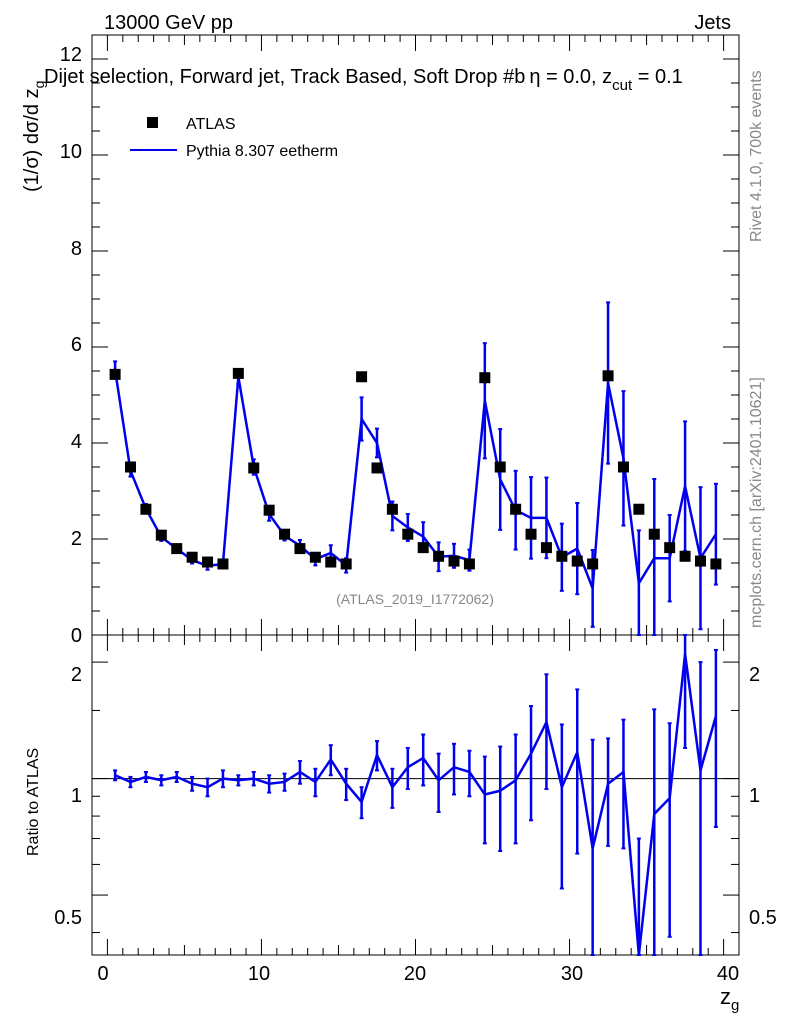  What do you see at coordinates (712, 23) in the screenshot?
I see `category-label: Jets` at bounding box center [712, 23].